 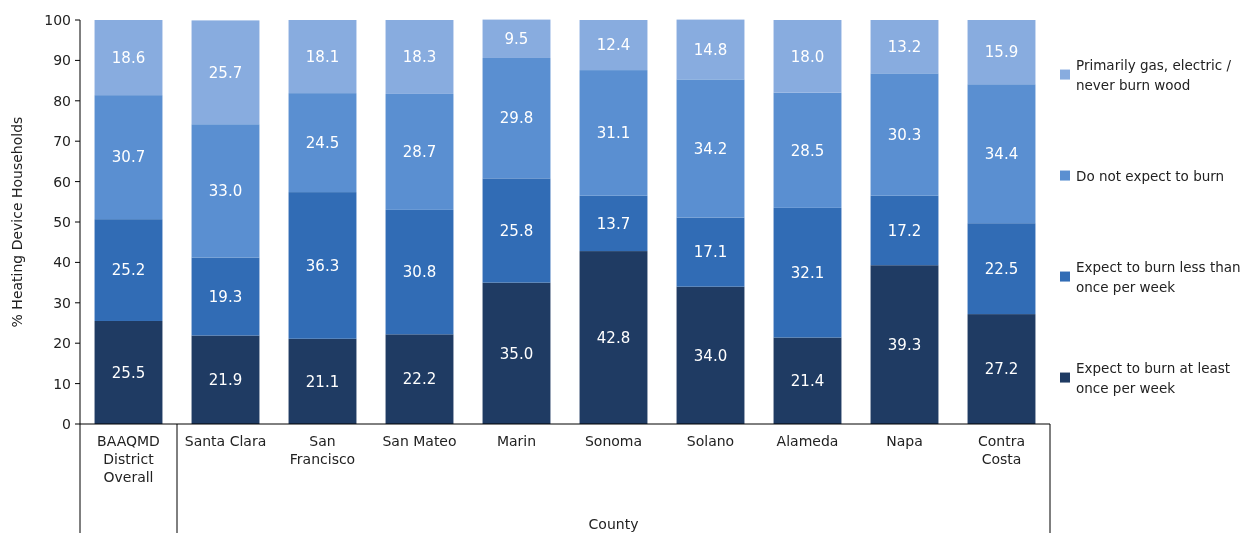 I want to click on data-label: 30.3, so click(x=904, y=134).